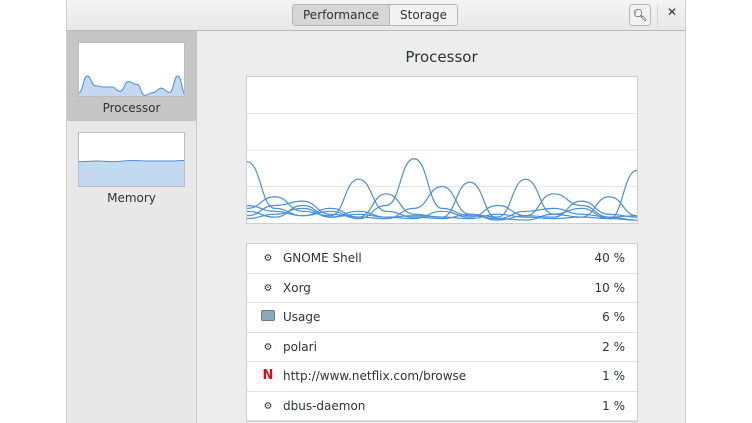  I want to click on process-name: Usage, so click(302, 317).